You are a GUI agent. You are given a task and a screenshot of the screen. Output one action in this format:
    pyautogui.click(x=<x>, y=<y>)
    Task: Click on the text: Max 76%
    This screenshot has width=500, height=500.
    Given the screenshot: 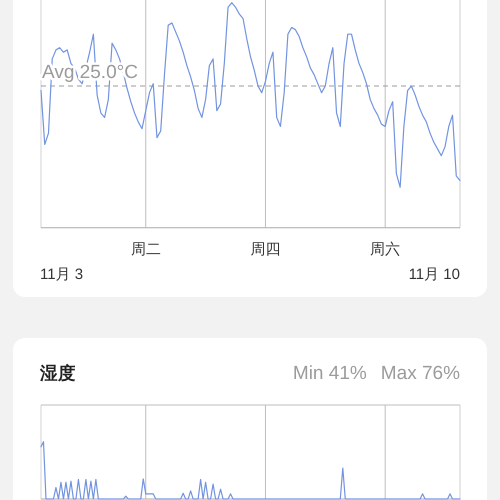 What is the action you would take?
    pyautogui.click(x=420, y=373)
    